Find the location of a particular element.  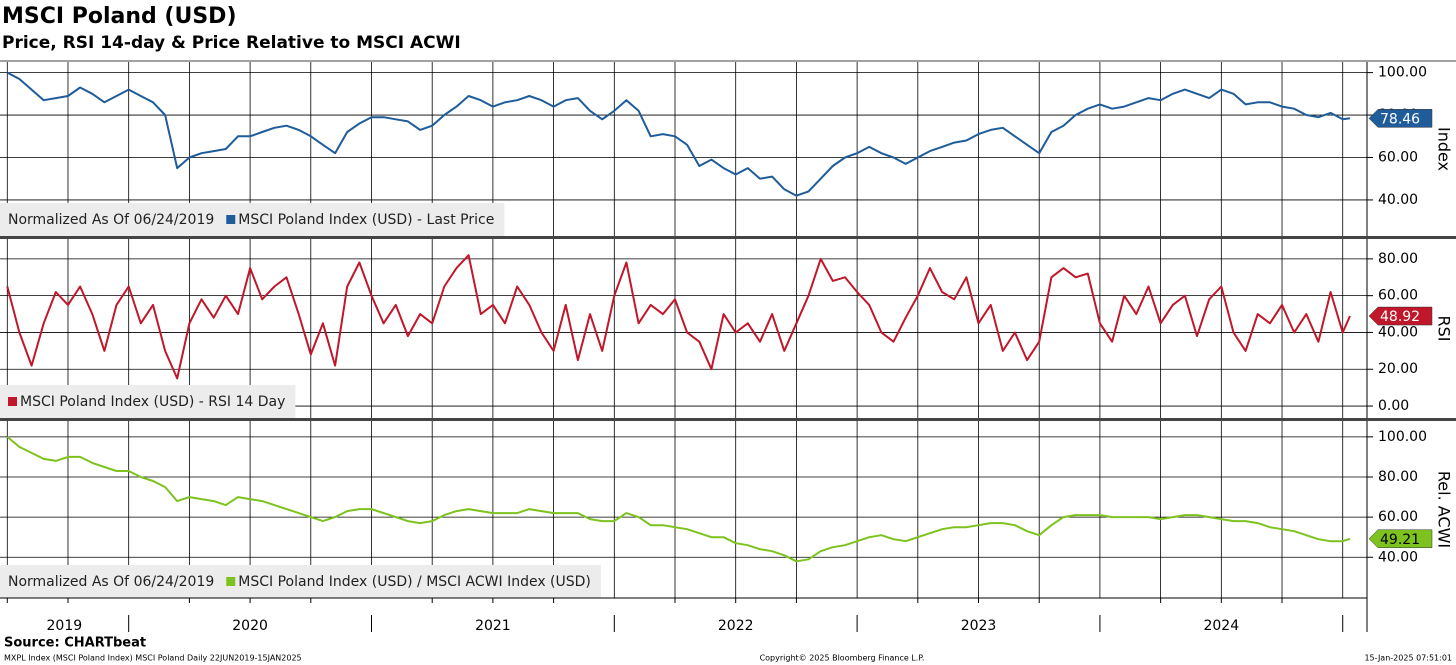

x-tick-label: 2021 is located at coordinates (493, 626).